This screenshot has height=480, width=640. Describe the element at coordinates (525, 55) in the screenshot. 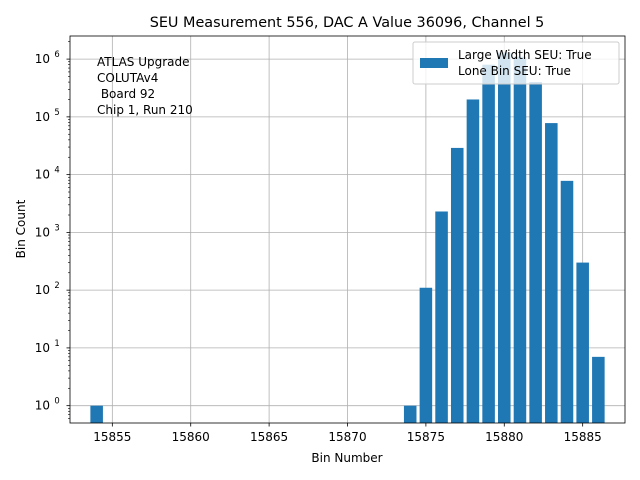

I see `legend-label-1: Large Width SEU: True` at that location.